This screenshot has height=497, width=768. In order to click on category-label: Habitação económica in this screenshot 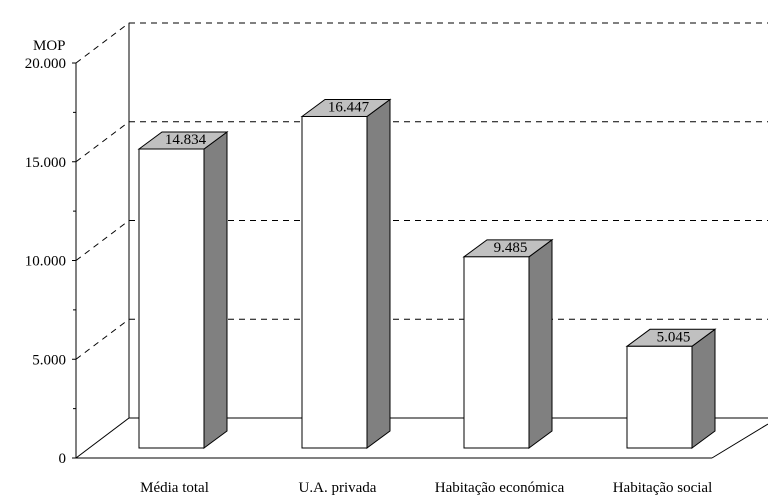, I will do `click(500, 488)`.